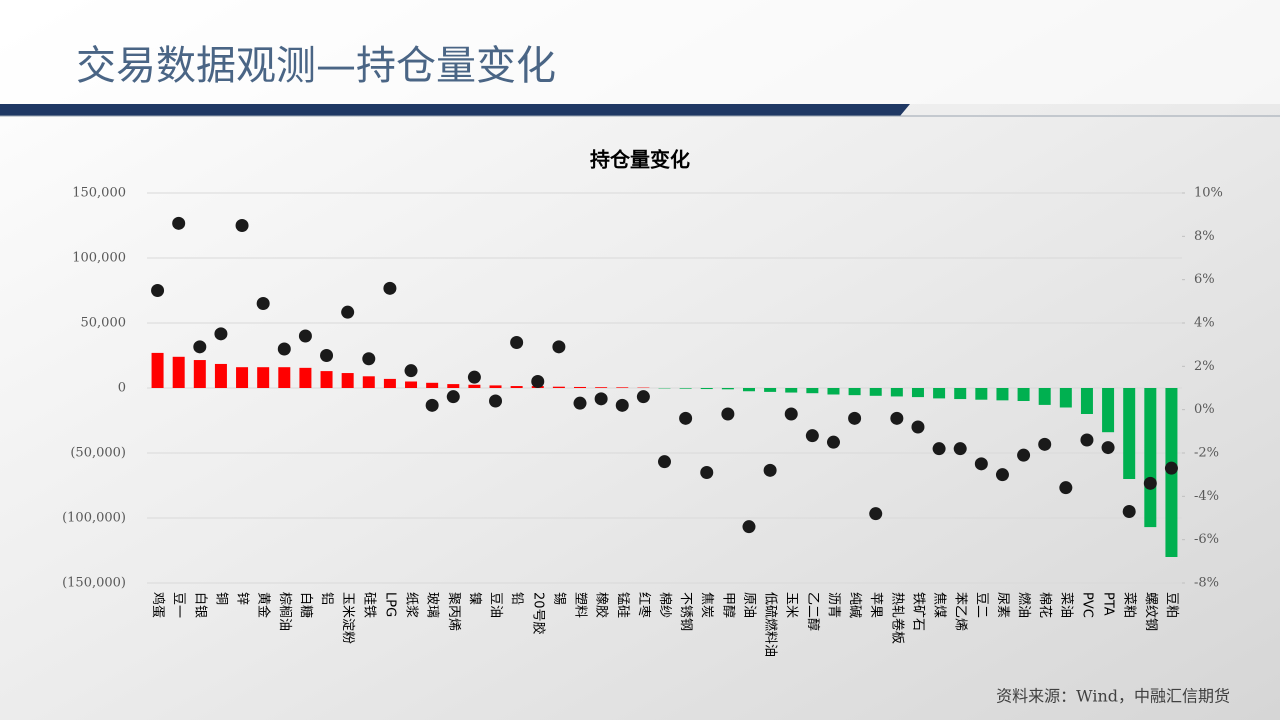  What do you see at coordinates (368, 605) in the screenshot?
I see `x-tick-label: 硅铁` at bounding box center [368, 605].